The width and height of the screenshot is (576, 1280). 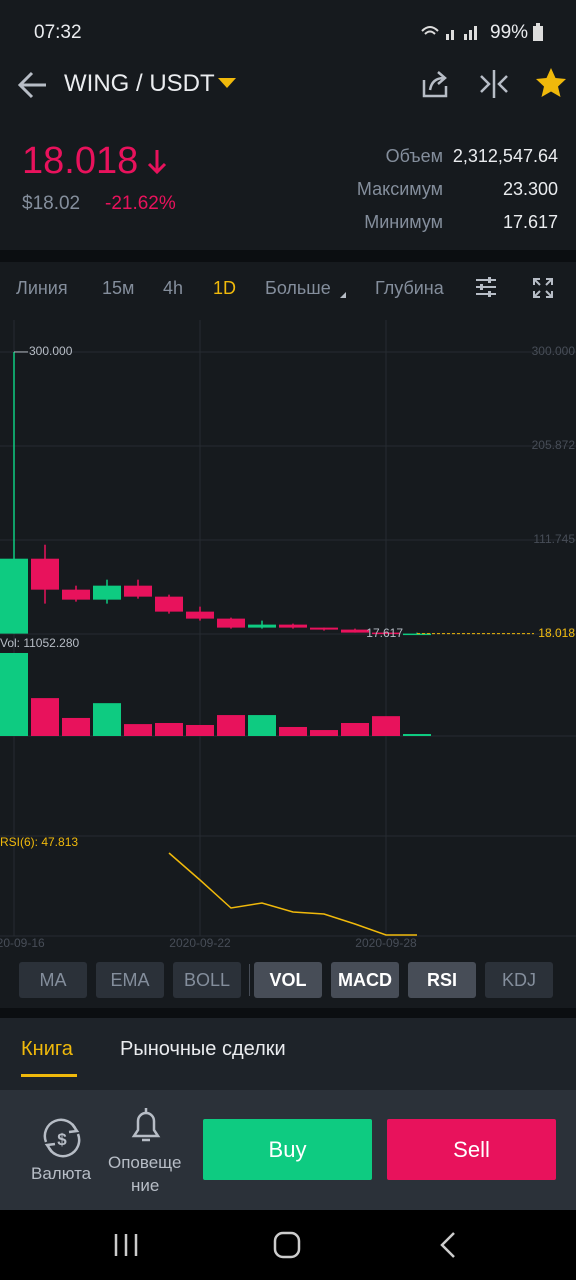 I want to click on divider, so click(x=288, y=1013).